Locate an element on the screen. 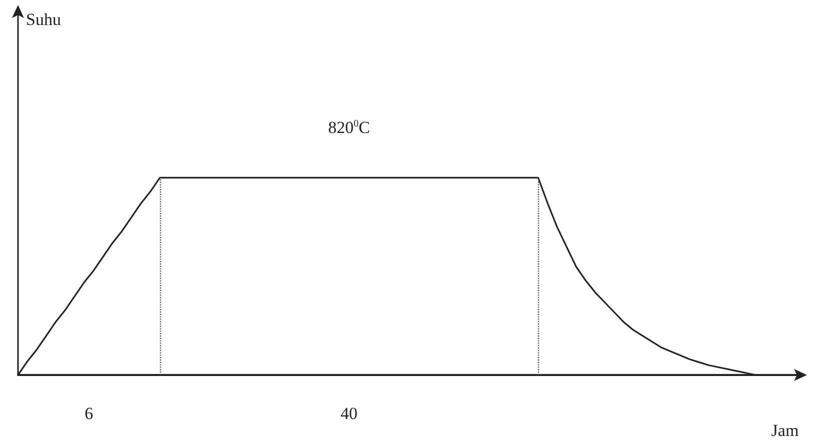  text: 6 is located at coordinates (89, 414).